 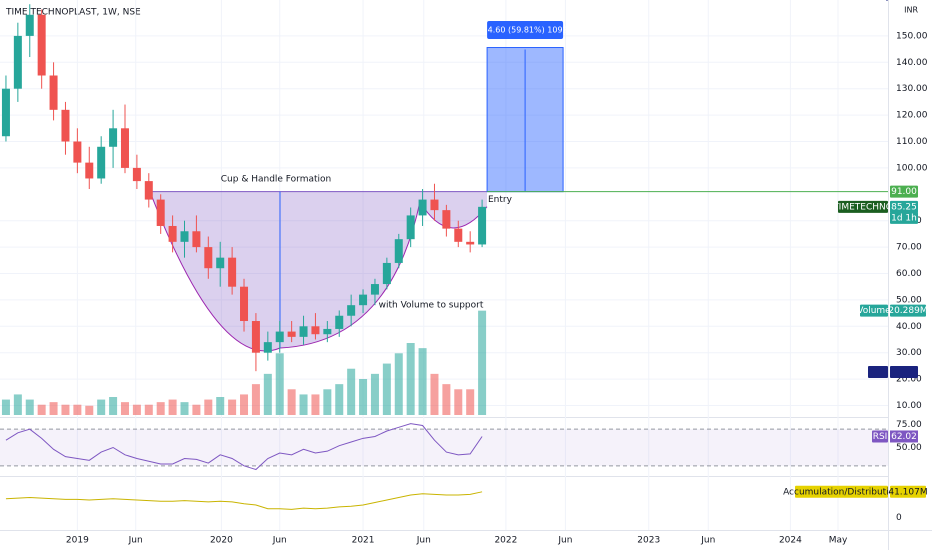 What do you see at coordinates (911, 10) in the screenshot?
I see `currency: INR` at bounding box center [911, 10].